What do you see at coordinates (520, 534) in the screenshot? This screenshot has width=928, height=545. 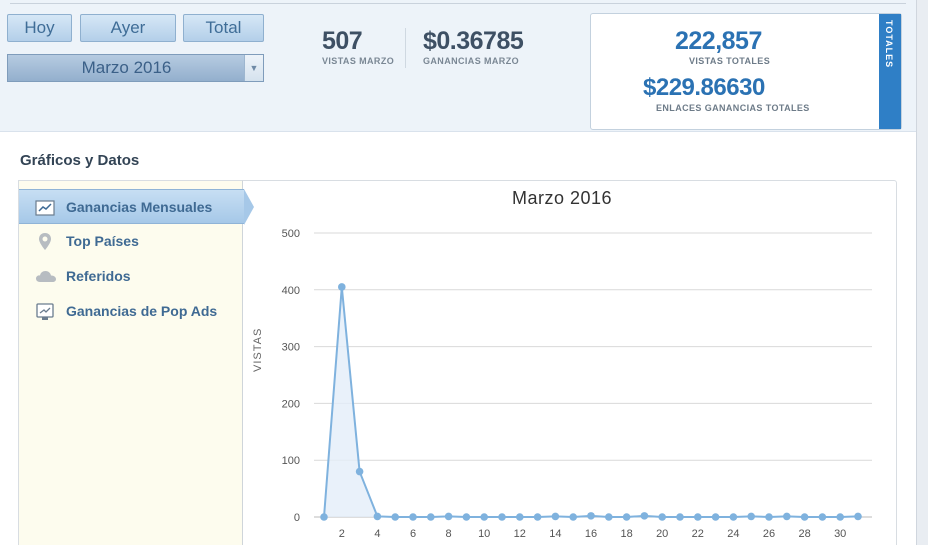 I see `x-tick-label: 12` at bounding box center [520, 534].